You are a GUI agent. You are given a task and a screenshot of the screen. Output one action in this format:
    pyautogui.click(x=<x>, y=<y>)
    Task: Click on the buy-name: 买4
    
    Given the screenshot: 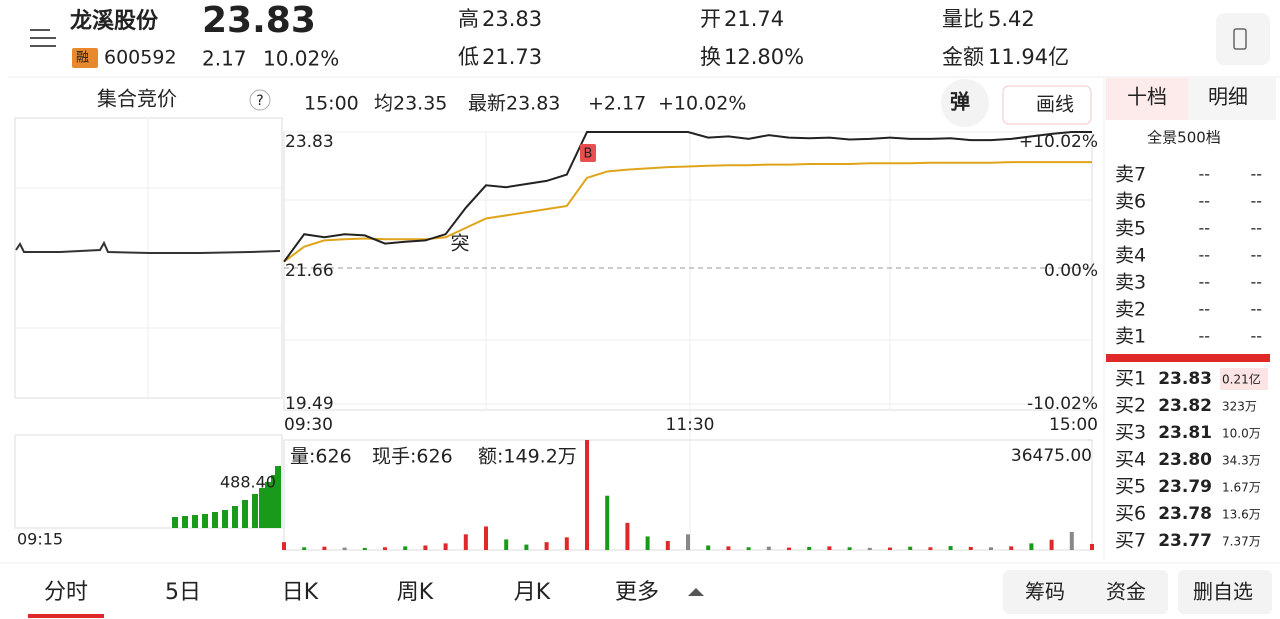 What is the action you would take?
    pyautogui.click(x=1130, y=460)
    